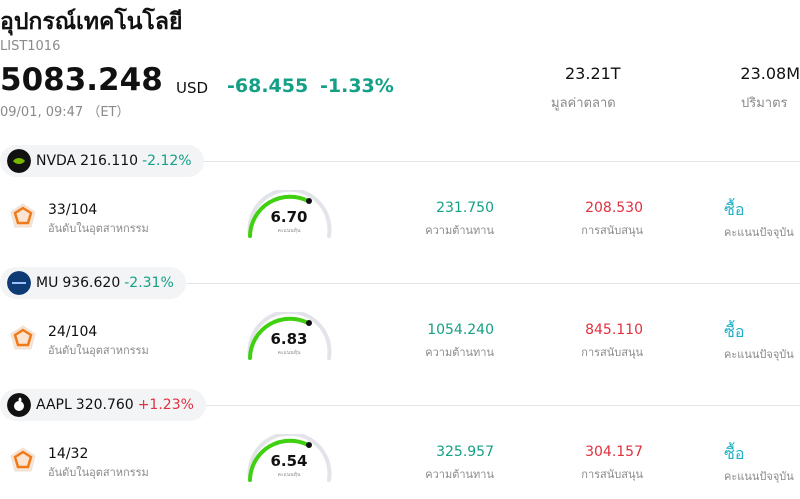 This screenshot has height=499, width=800. I want to click on symbol: AAPL, so click(54, 405).